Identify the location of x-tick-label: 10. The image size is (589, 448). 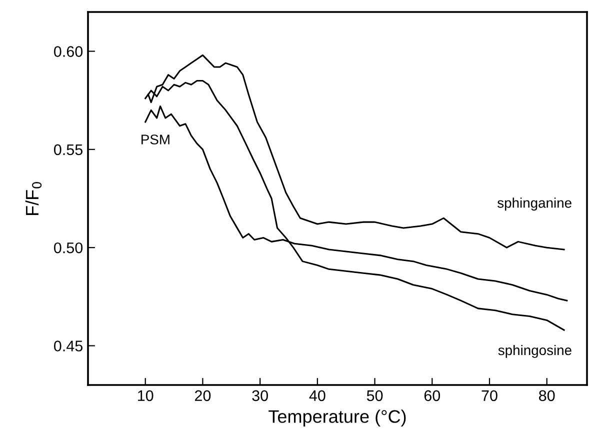
(146, 396).